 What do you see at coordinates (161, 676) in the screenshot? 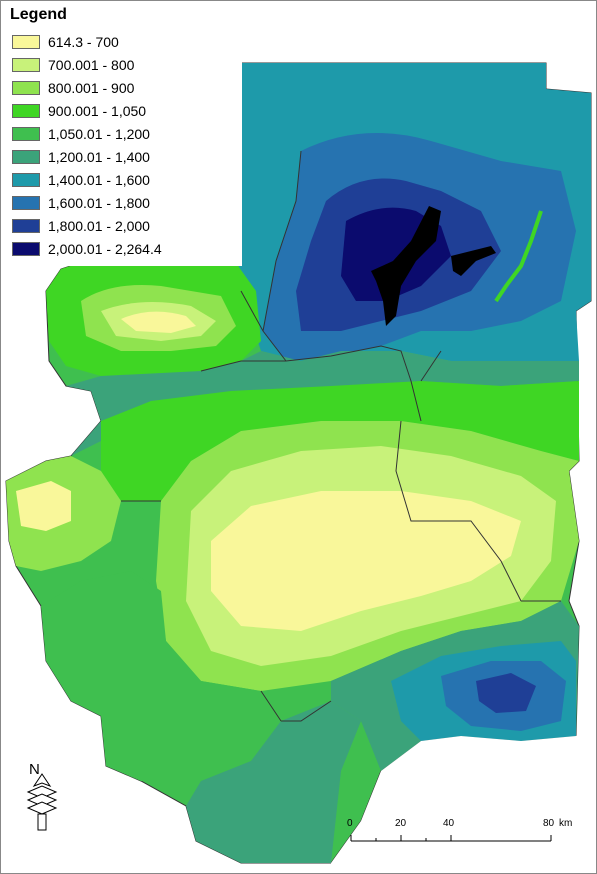
I see `zone-1200-southwest` at bounding box center [161, 676].